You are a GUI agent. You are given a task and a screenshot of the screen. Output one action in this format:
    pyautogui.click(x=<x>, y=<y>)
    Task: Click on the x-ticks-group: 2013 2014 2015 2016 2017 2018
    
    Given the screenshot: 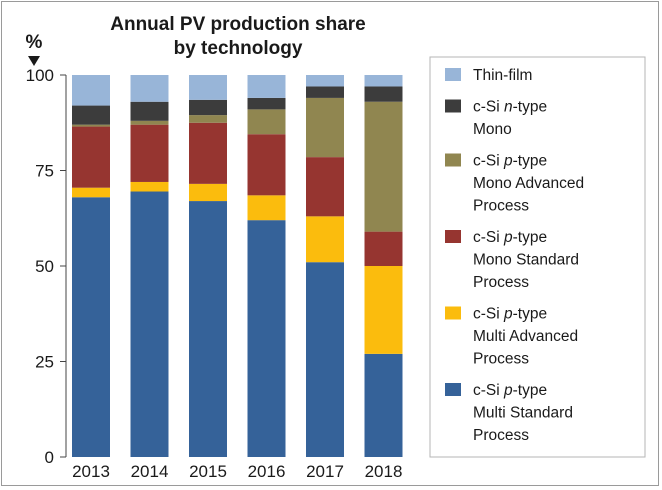 What is the action you would take?
    pyautogui.click(x=237, y=471)
    